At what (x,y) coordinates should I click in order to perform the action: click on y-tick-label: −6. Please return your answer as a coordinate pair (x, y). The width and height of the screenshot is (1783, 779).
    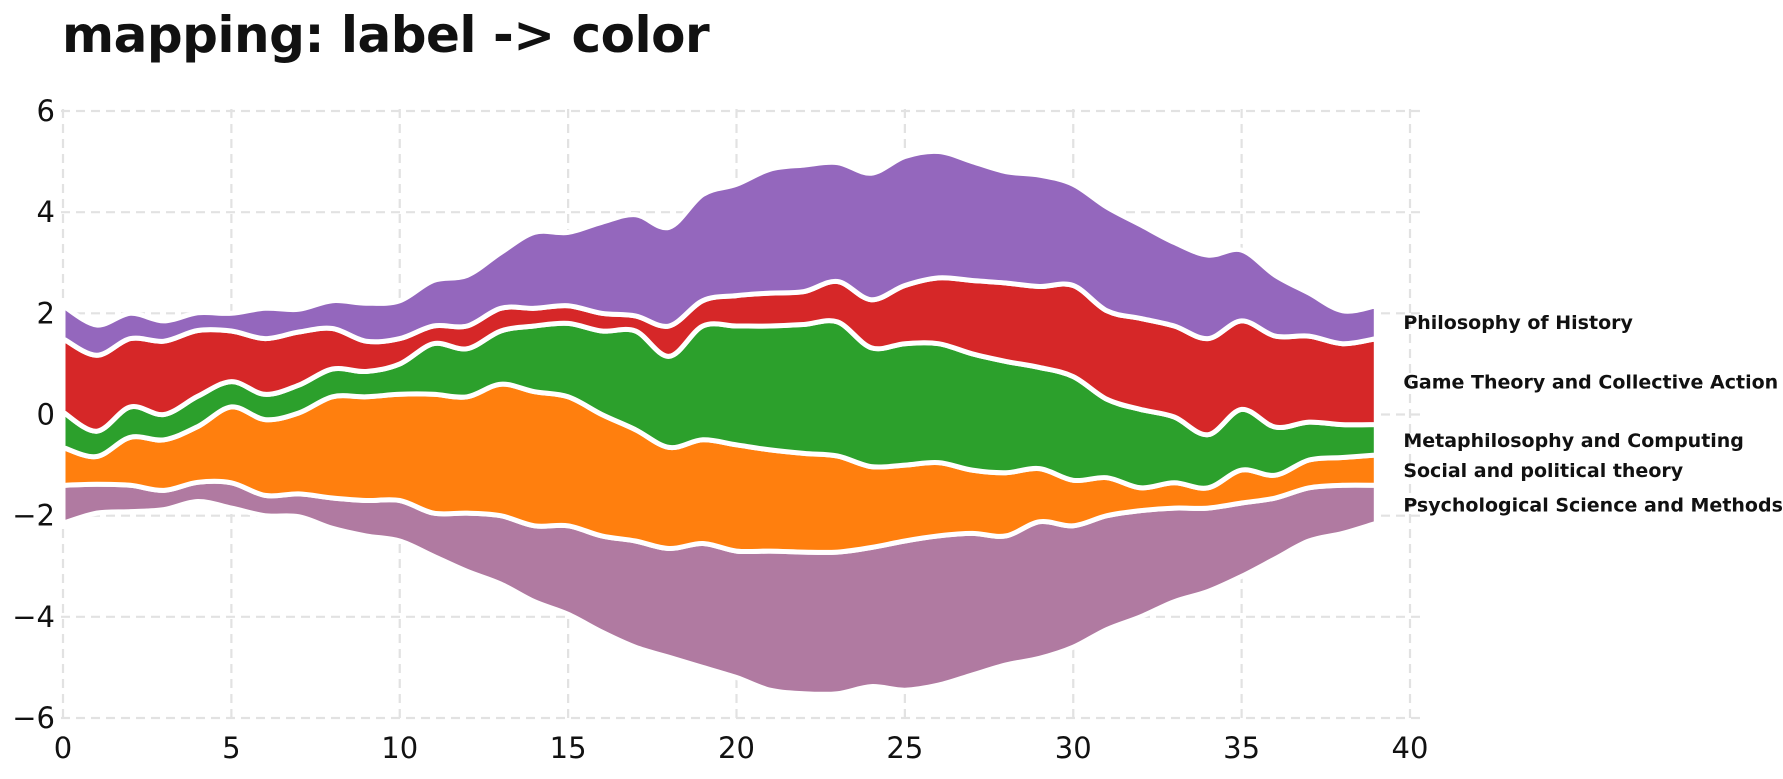
    Looking at the image, I should click on (33, 718).